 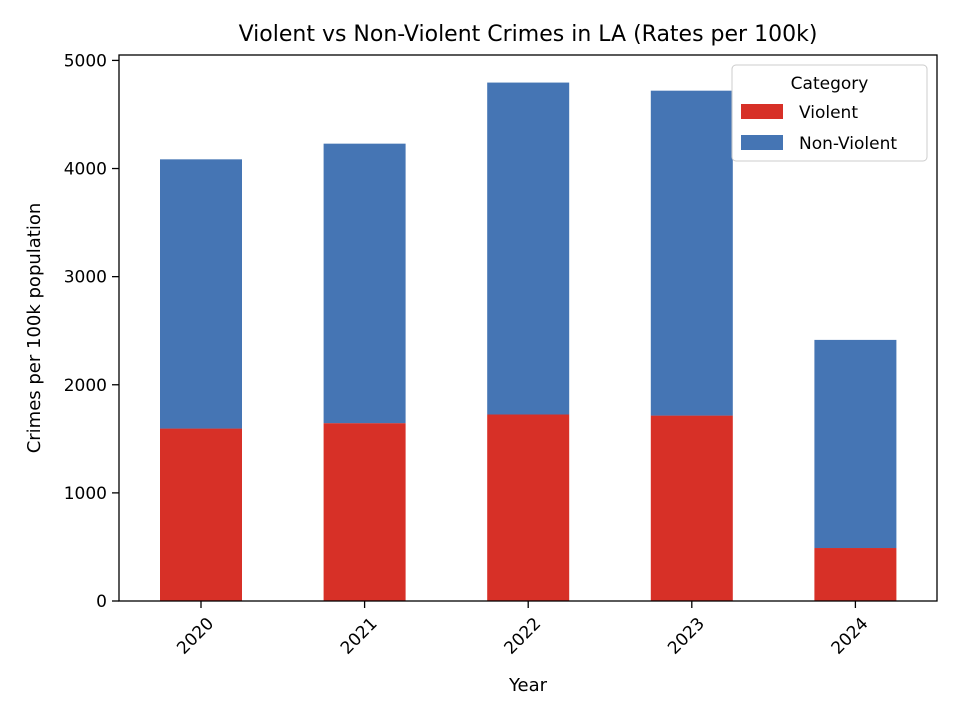 What do you see at coordinates (522, 636) in the screenshot?
I see `x-tick-label-2022: 2022` at bounding box center [522, 636].